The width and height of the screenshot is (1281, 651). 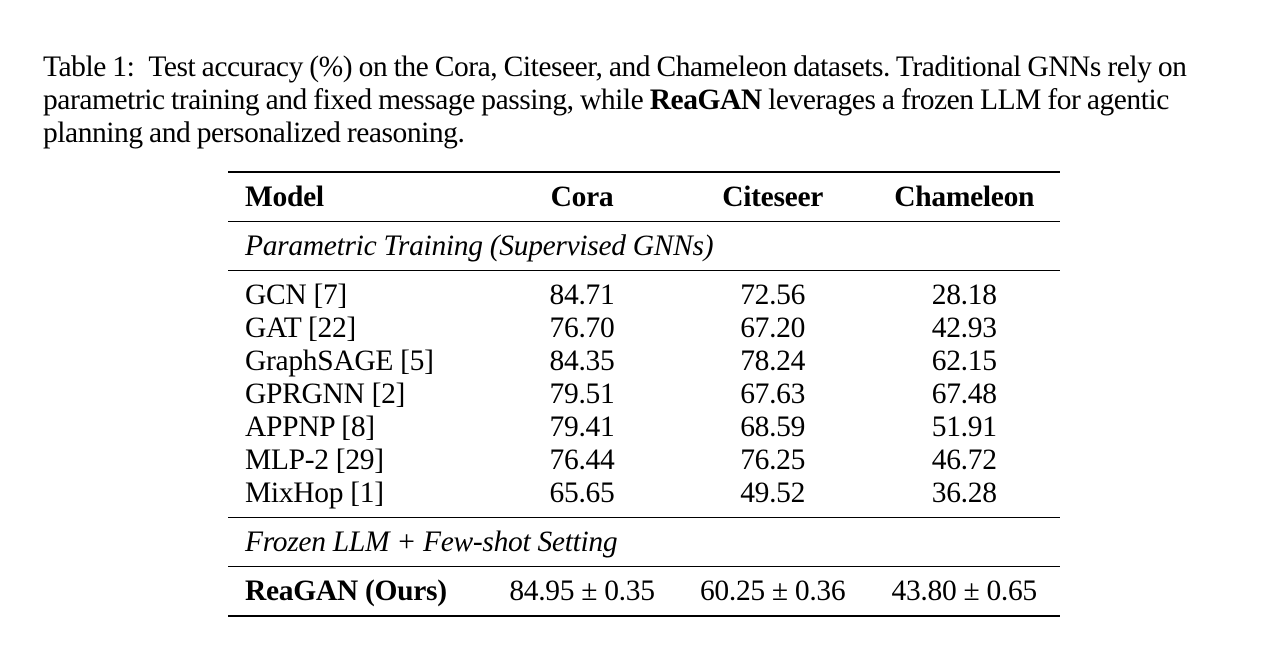 What do you see at coordinates (773, 394) in the screenshot?
I see `cell-citeseer: 67.63` at bounding box center [773, 394].